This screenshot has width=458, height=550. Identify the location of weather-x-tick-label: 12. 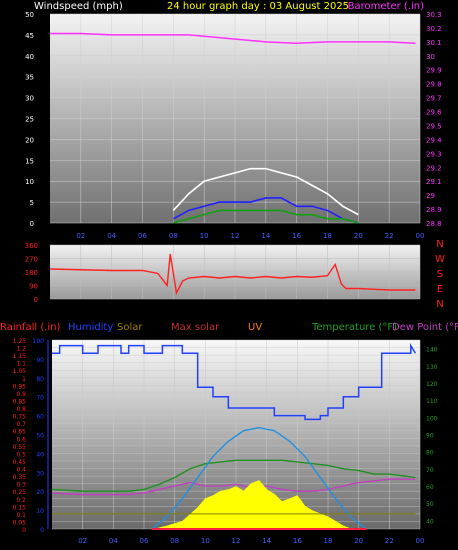
(236, 541).